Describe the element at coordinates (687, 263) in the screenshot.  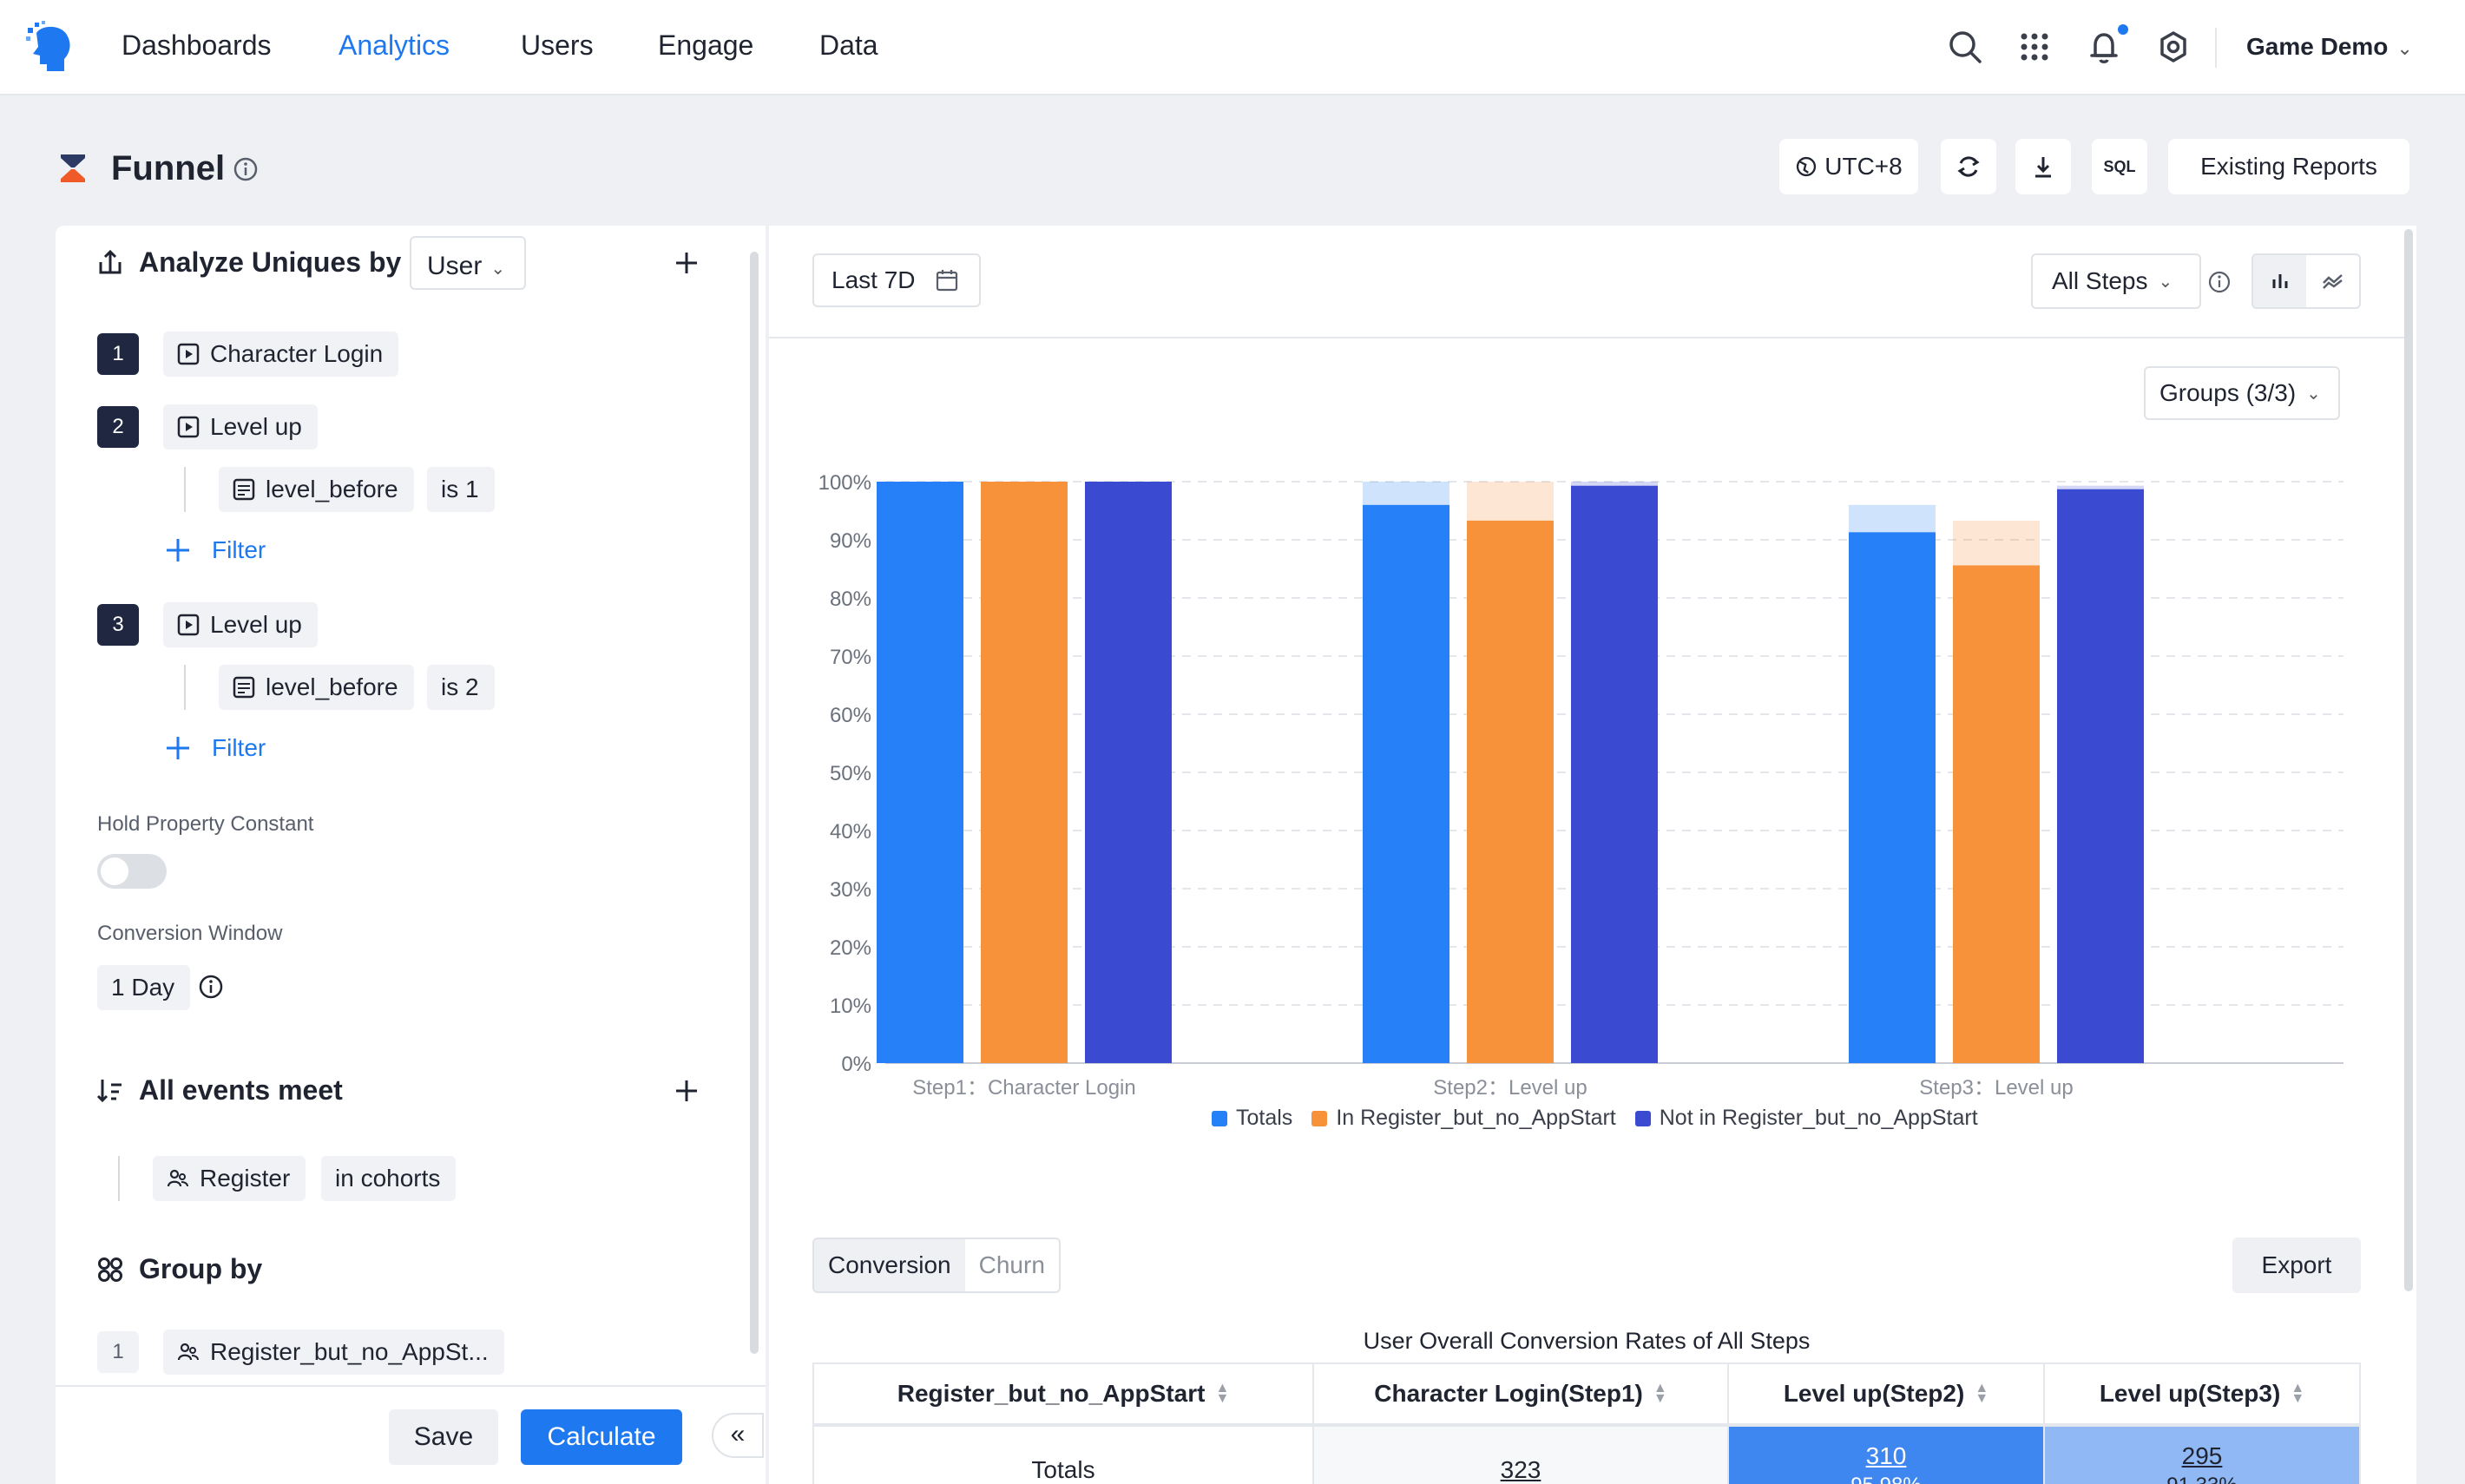
I see `add-metric-plus-icon` at that location.